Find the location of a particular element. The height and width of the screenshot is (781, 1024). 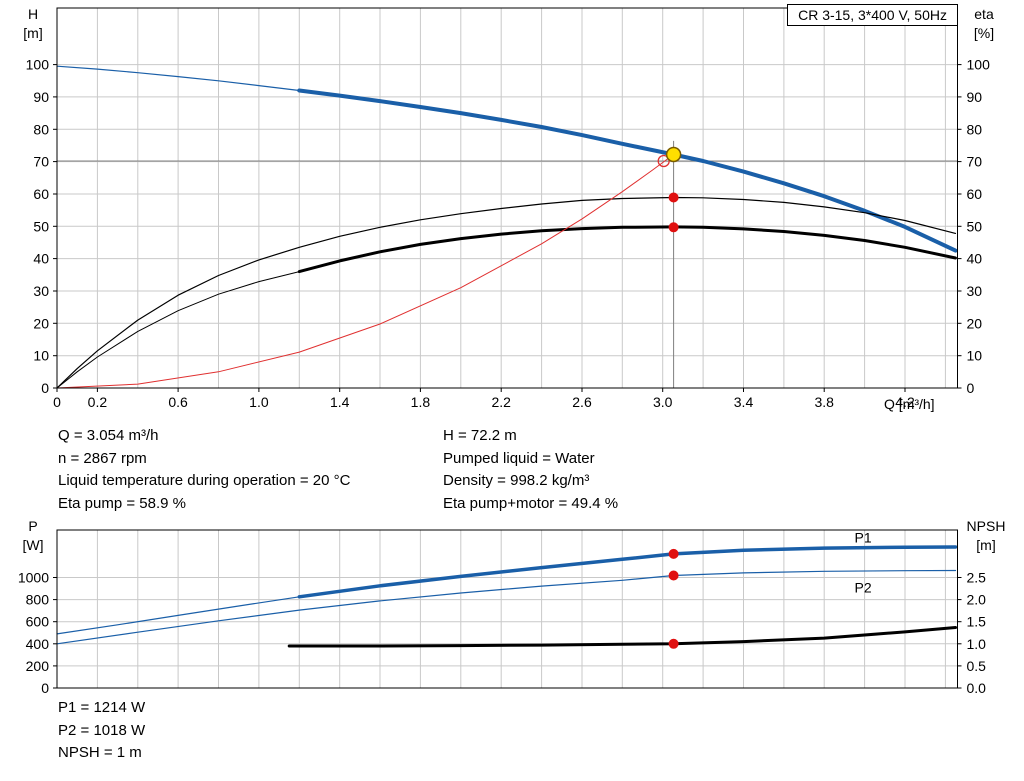

x-axis-tick-label: 1.4 is located at coordinates (340, 402).